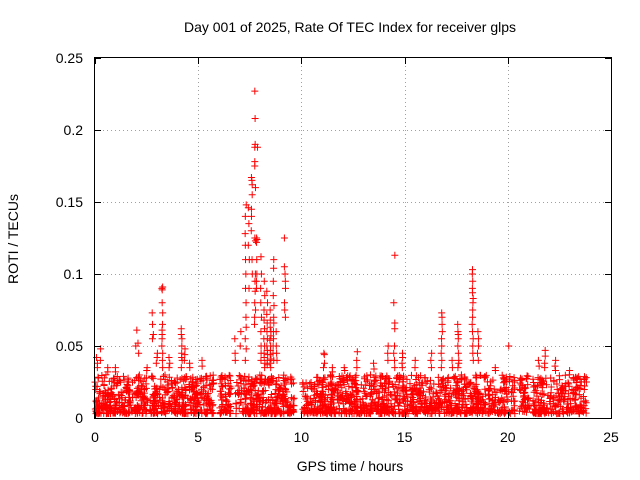  What do you see at coordinates (69, 346) in the screenshot?
I see `y-tick-label: 0.05` at bounding box center [69, 346].